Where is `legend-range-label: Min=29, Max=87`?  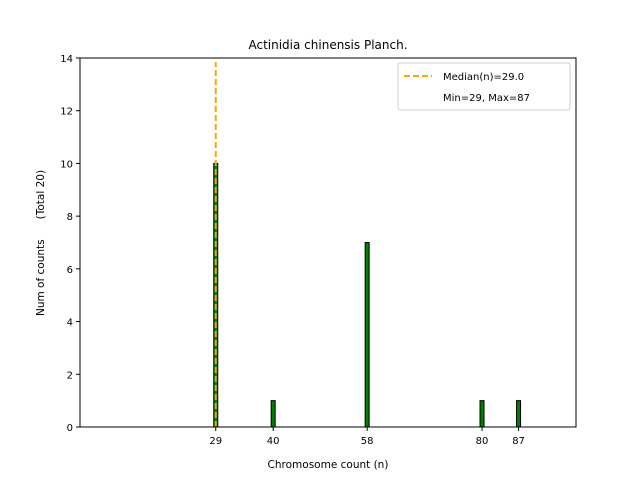 legend-range-label: Min=29, Max=87 is located at coordinates (486, 98).